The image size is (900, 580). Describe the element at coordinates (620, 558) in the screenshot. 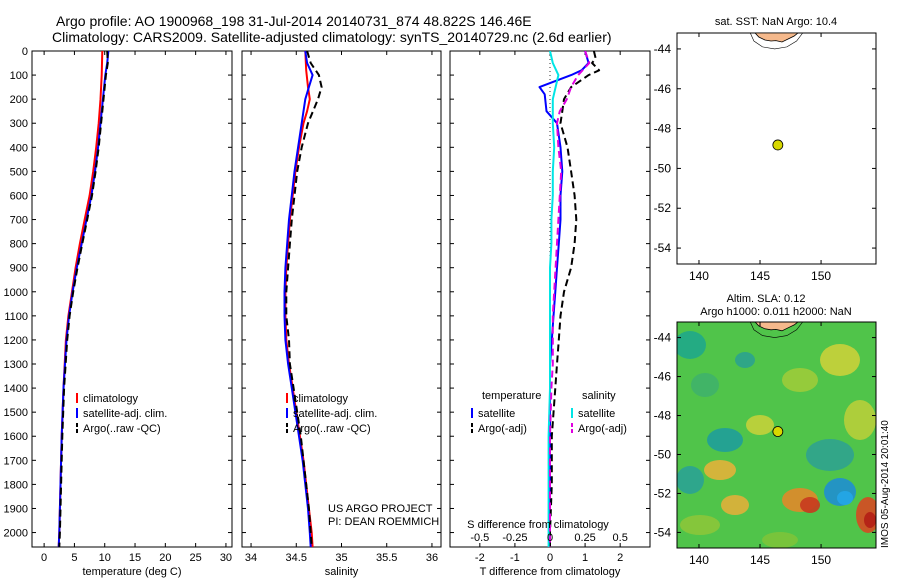

I see `x-tick-label: 2` at that location.